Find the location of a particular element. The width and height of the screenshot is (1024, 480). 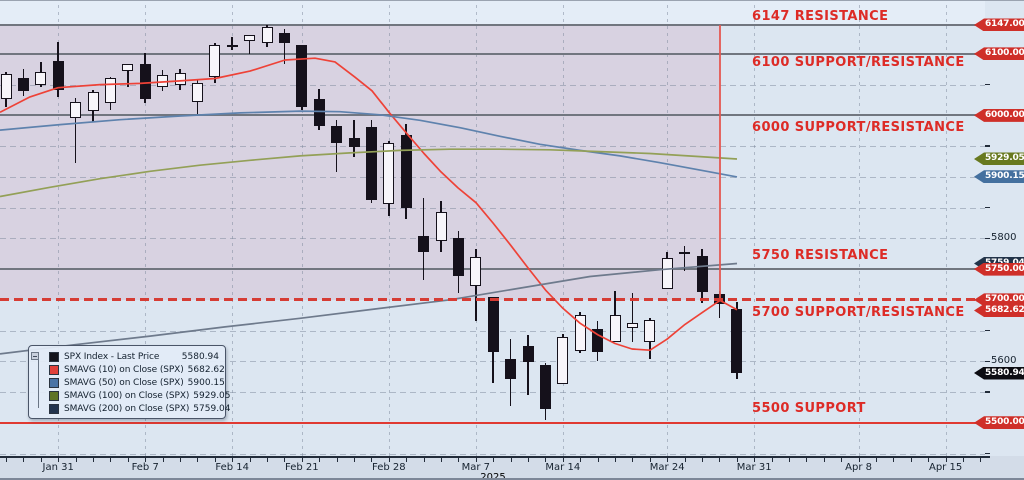

x-axis-label: Feb 7 is located at coordinates (145, 467).